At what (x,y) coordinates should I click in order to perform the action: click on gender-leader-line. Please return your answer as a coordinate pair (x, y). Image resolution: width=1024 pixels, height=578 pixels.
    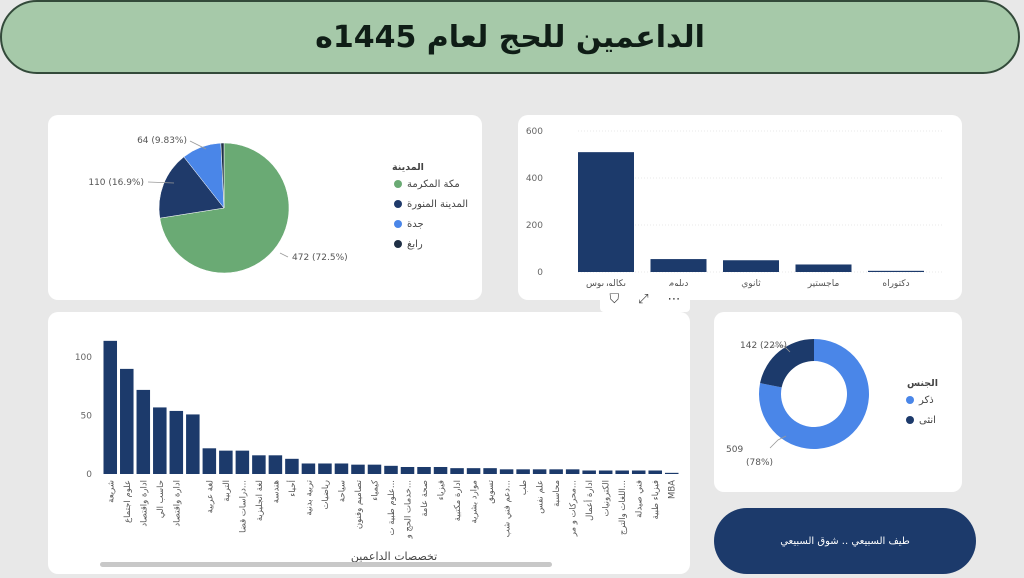
    Looking at the image, I should click on (778, 442).